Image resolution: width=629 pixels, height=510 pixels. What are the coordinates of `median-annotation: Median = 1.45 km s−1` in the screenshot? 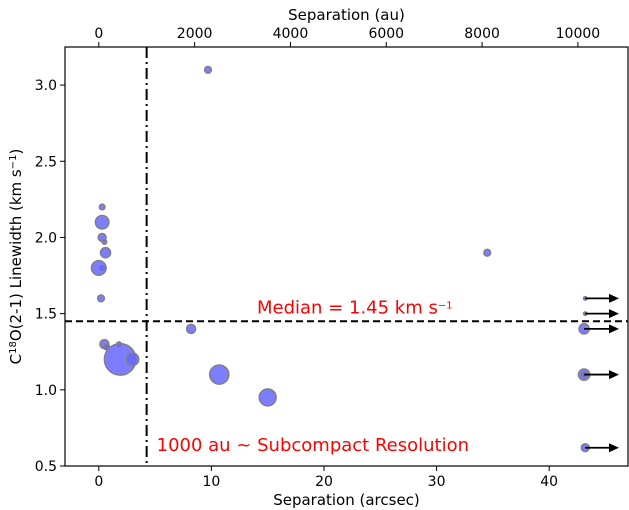 It's located at (355, 307).